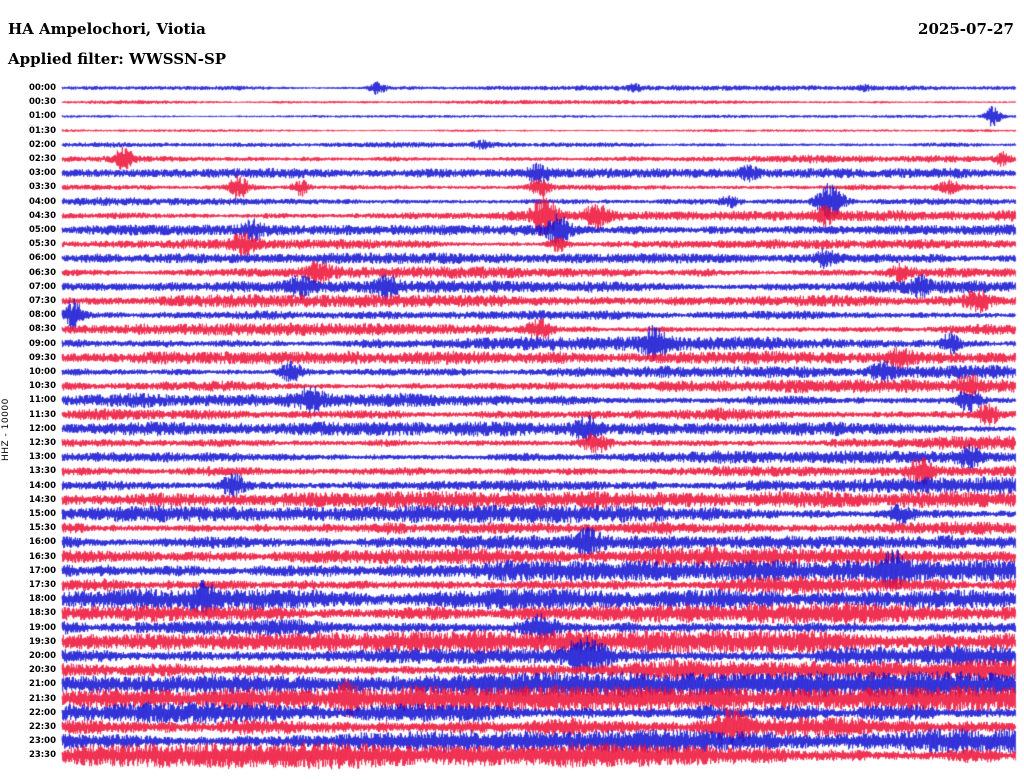  What do you see at coordinates (42, 286) in the screenshot?
I see `time-label: 07:00` at bounding box center [42, 286].